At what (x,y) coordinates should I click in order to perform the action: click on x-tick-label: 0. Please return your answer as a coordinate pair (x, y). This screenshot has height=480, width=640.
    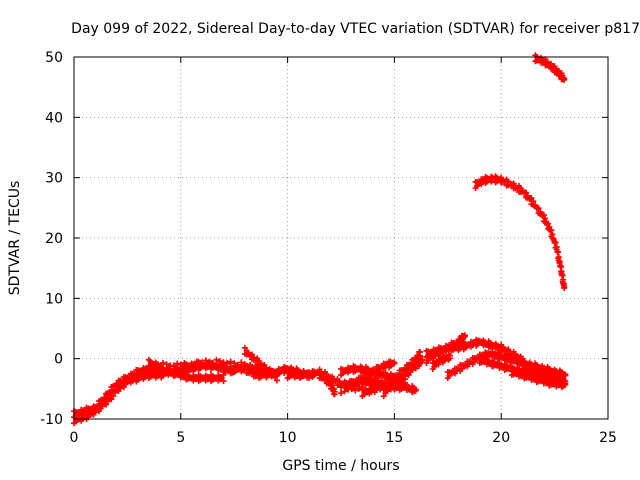
    Looking at the image, I should click on (74, 438).